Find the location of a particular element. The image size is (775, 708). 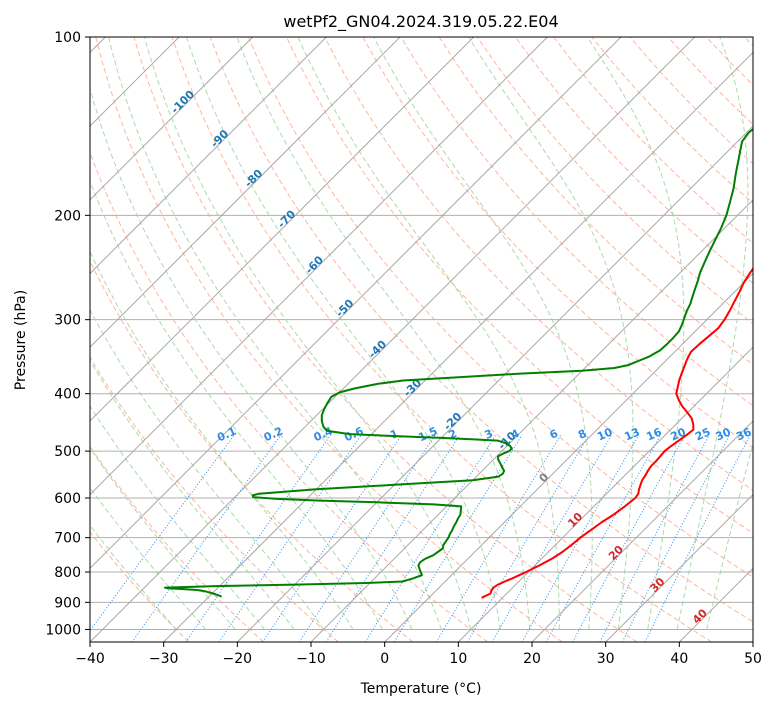

y-axis-label: Pressure (hPa) is located at coordinates (21, 340).